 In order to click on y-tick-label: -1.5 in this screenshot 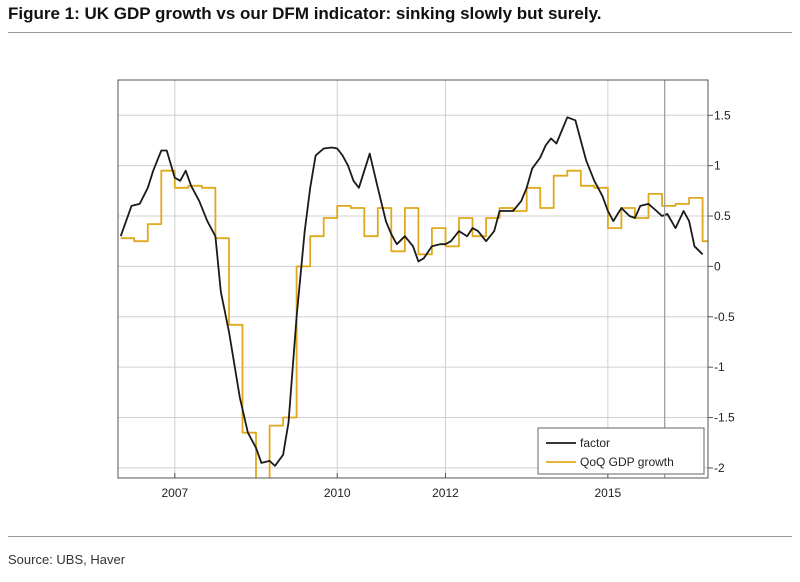, I will do `click(724, 418)`.